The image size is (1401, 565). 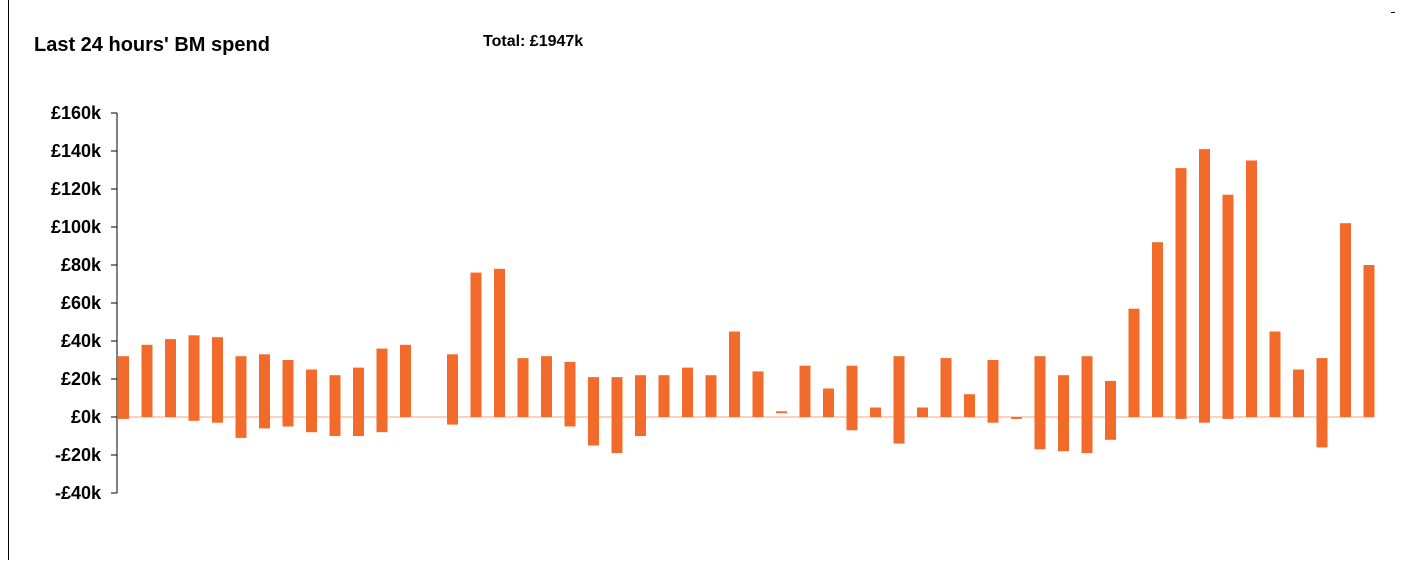 I want to click on y-tick-label: £40k, so click(x=81, y=341).